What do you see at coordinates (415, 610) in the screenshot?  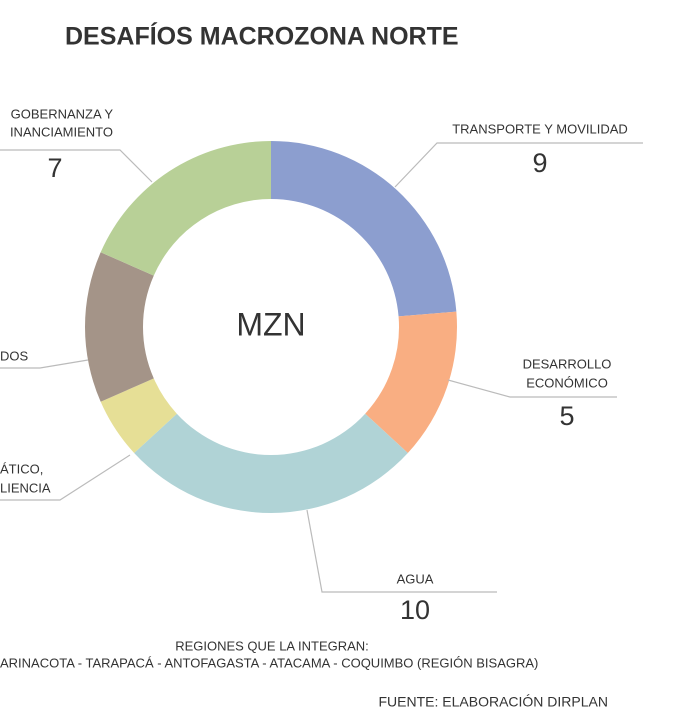 I see `value-label: 10` at bounding box center [415, 610].